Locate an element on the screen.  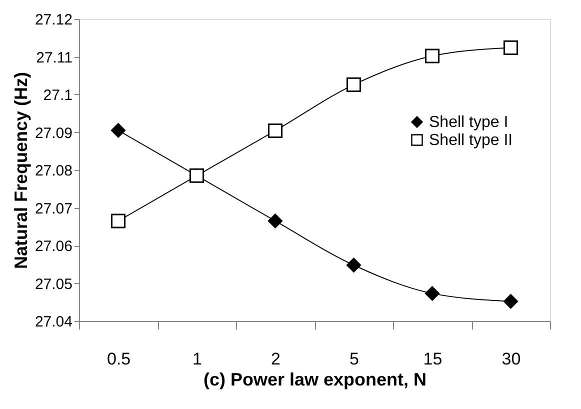
y-tick-label: 27.05 is located at coordinates (53, 284).